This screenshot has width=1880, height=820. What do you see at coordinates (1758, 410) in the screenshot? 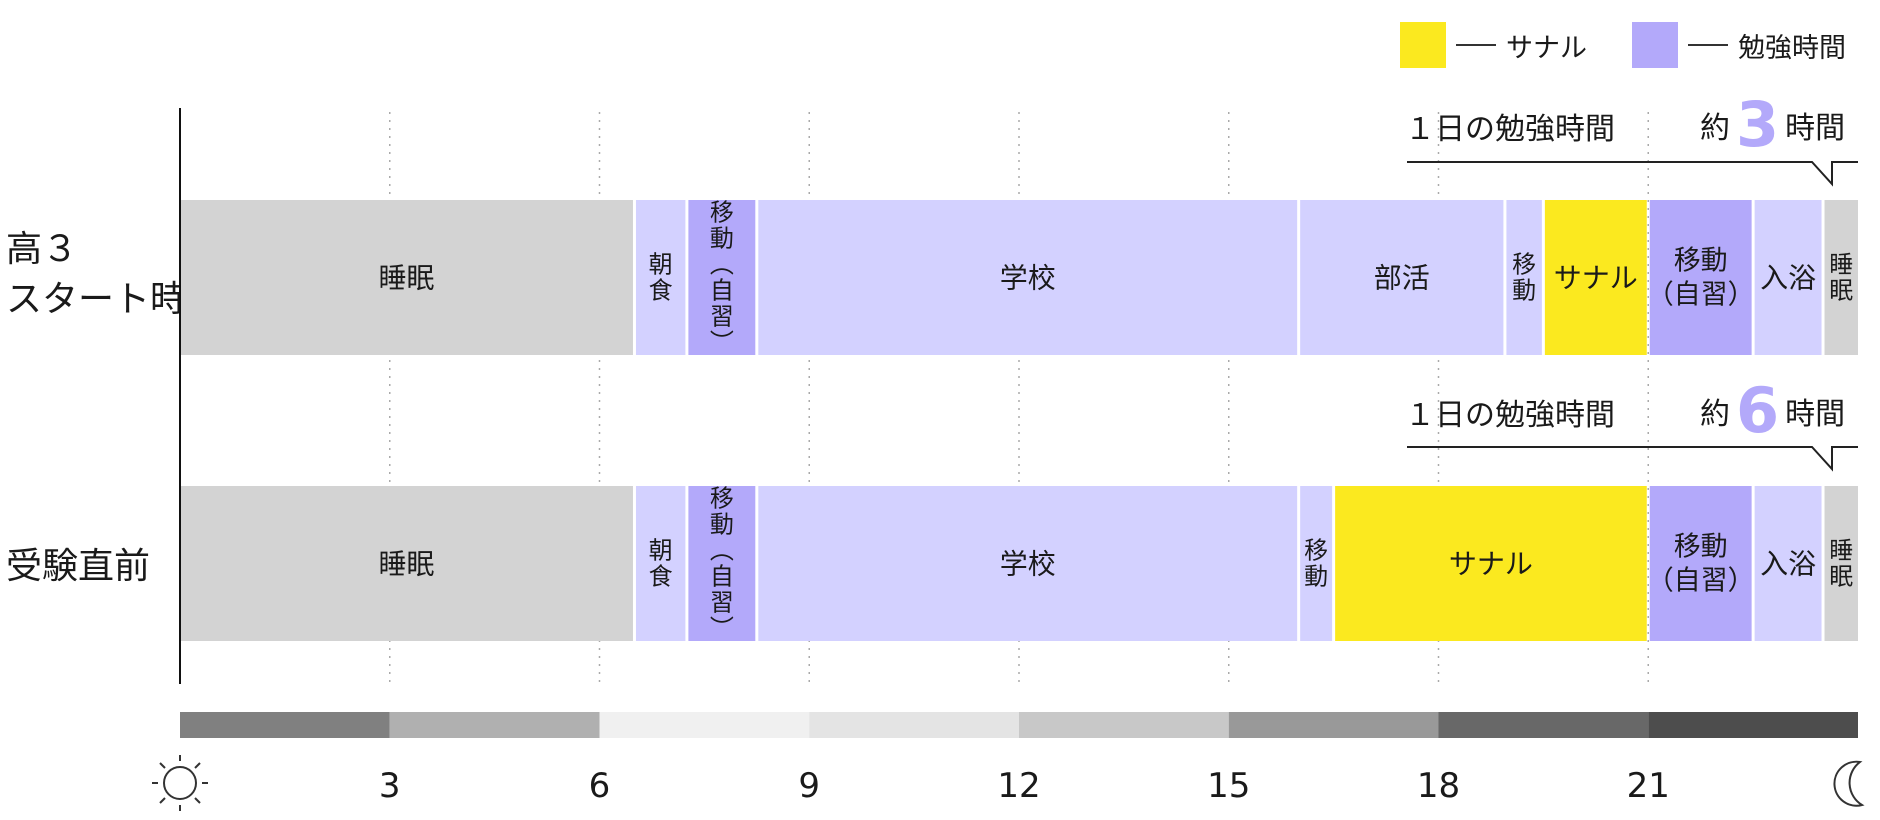
I see `study-hours-number: 6` at bounding box center [1758, 410].